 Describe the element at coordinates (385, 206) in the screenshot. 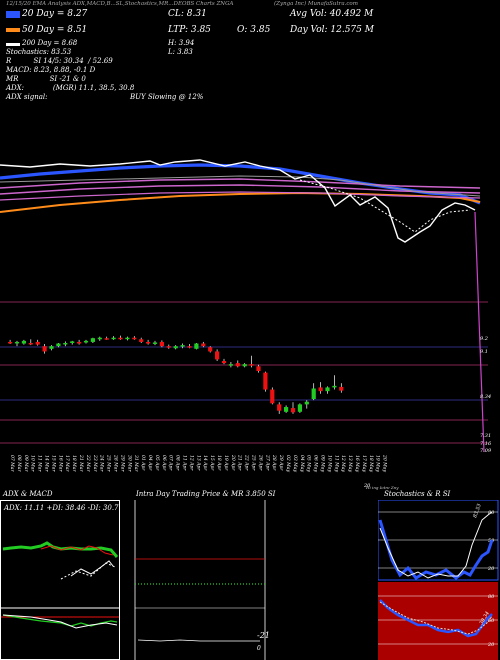

I see `ema20-dotted-line` at that location.